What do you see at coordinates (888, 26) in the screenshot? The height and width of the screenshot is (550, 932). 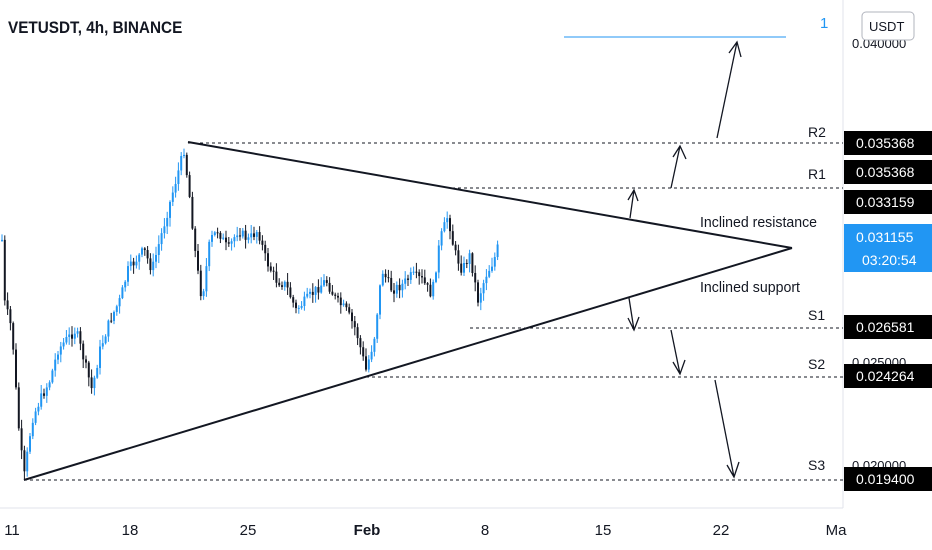 I see `currency-button: USDT` at bounding box center [888, 26].